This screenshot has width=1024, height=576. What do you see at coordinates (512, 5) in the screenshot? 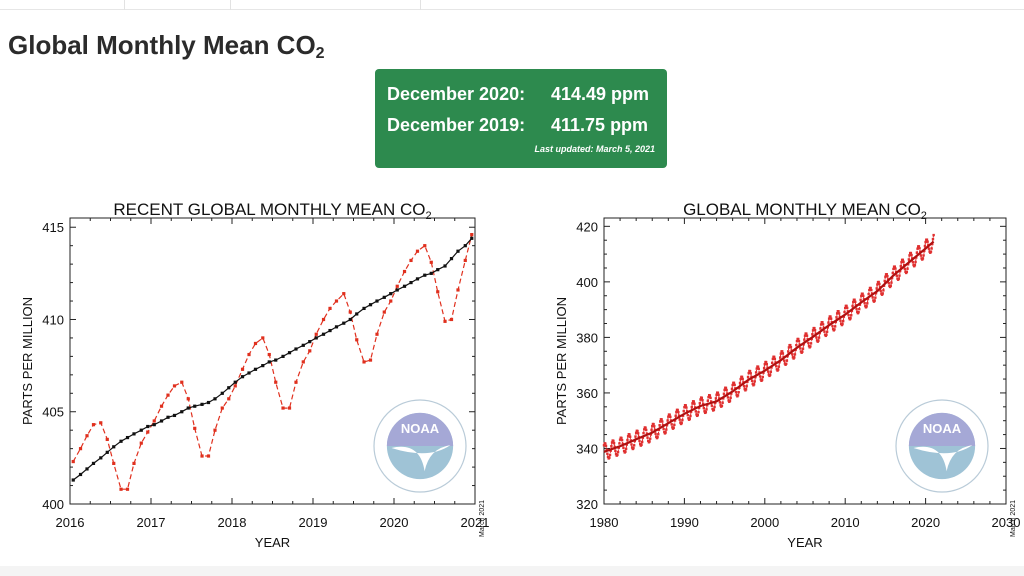
I see `top-tab-strip` at bounding box center [512, 5].